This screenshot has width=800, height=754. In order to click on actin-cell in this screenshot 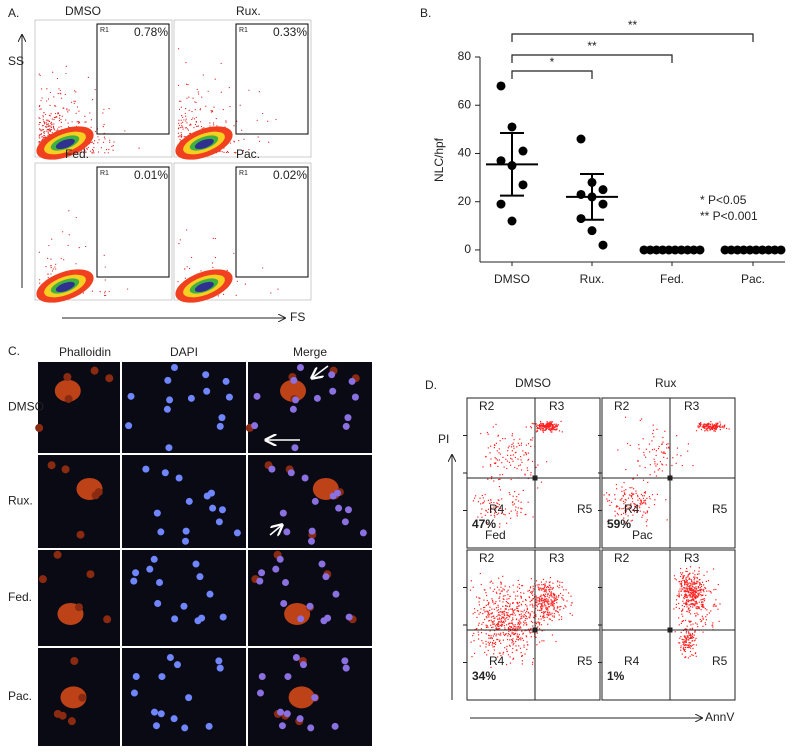, I will do `click(74, 661)`.